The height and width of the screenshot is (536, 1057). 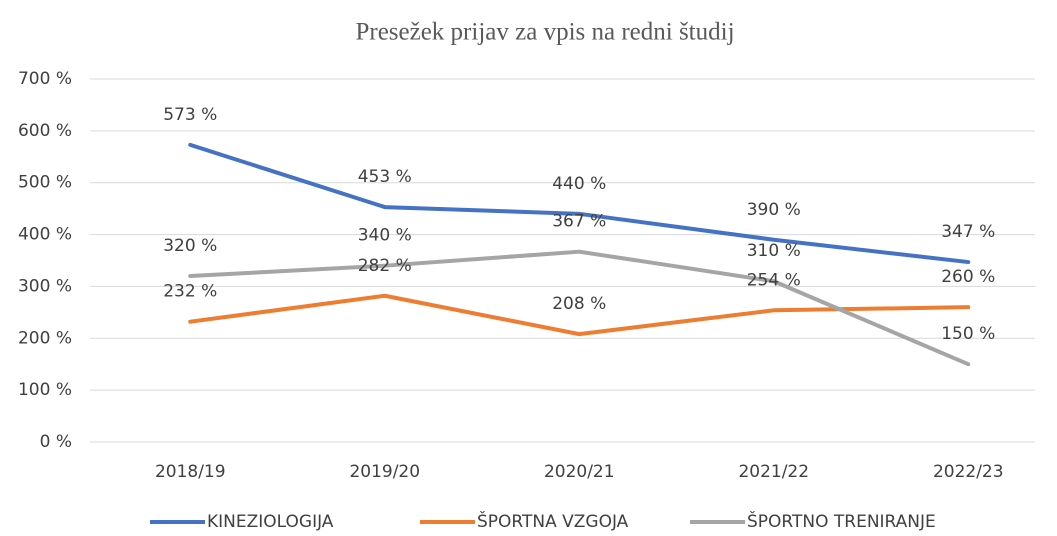 What do you see at coordinates (968, 277) in the screenshot?
I see `data-label: 260 %` at bounding box center [968, 277].